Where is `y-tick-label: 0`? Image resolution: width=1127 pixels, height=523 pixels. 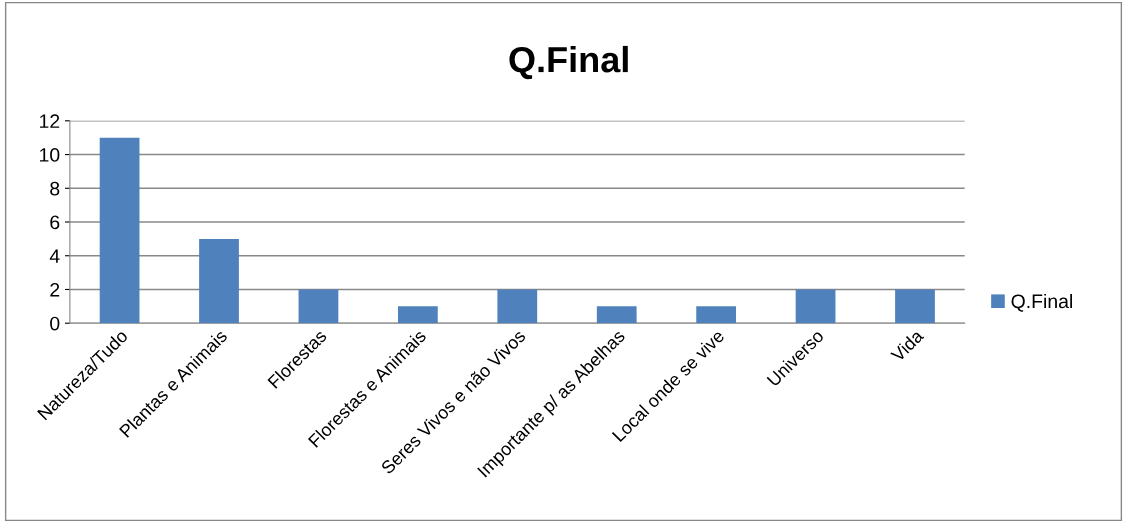
y-tick-label: 0 is located at coordinates (55, 323).